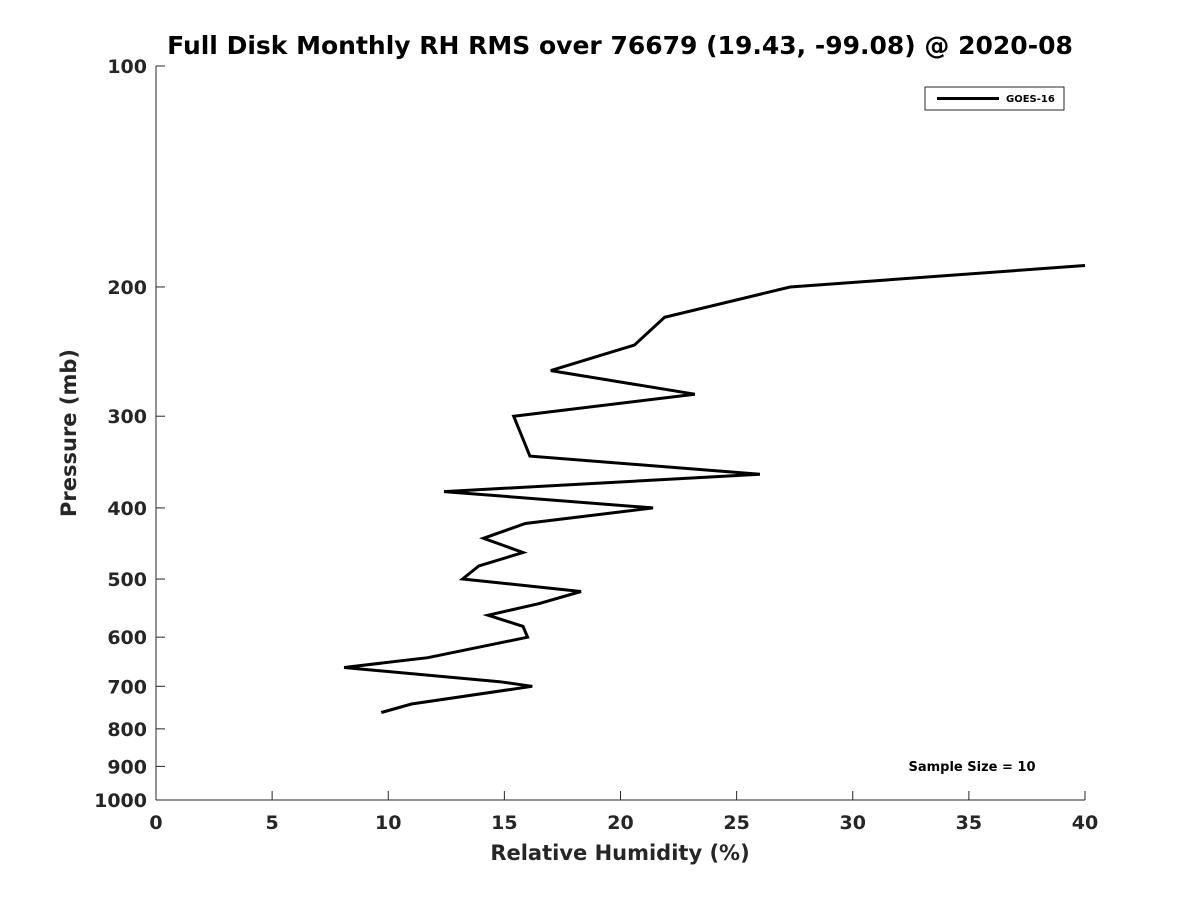 This screenshot has width=1200, height=900. Describe the element at coordinates (619, 853) in the screenshot. I see `x-axis-label: Relative Humidity (%)` at that location.